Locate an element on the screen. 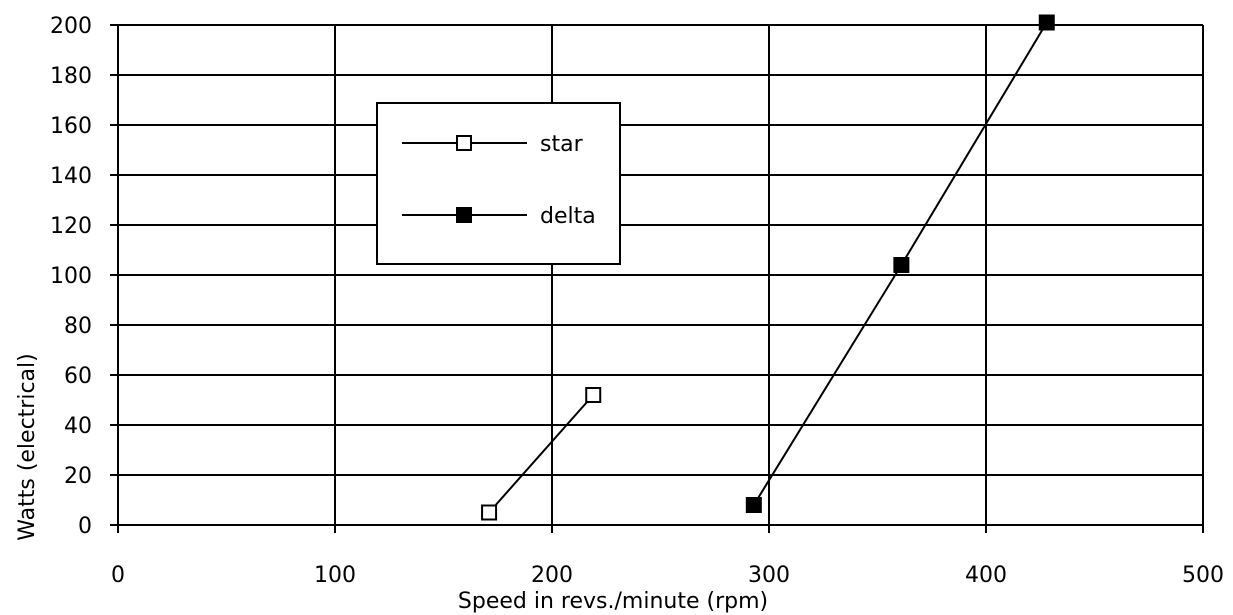  x-tick-label-100: 100 is located at coordinates (335, 575).